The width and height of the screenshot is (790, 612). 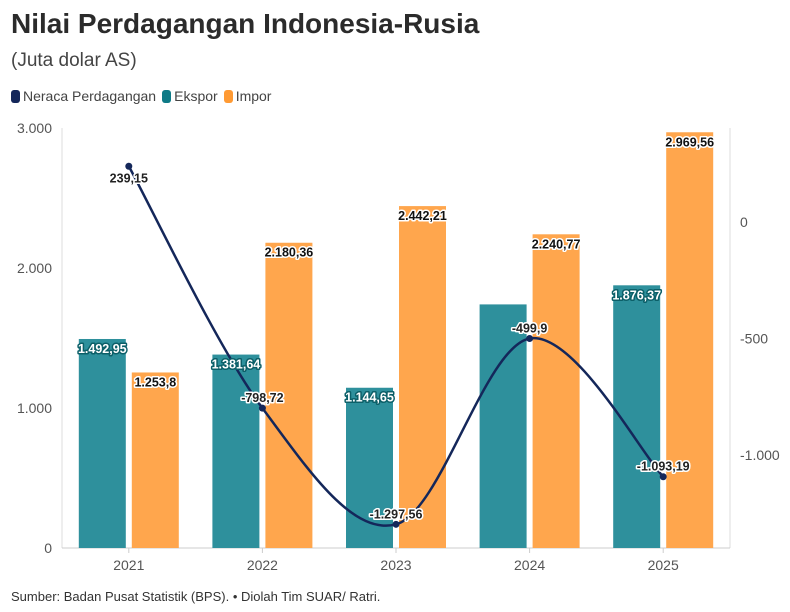 What do you see at coordinates (90, 96) in the screenshot?
I see `legend-label: Neraca Perdagangan` at bounding box center [90, 96].